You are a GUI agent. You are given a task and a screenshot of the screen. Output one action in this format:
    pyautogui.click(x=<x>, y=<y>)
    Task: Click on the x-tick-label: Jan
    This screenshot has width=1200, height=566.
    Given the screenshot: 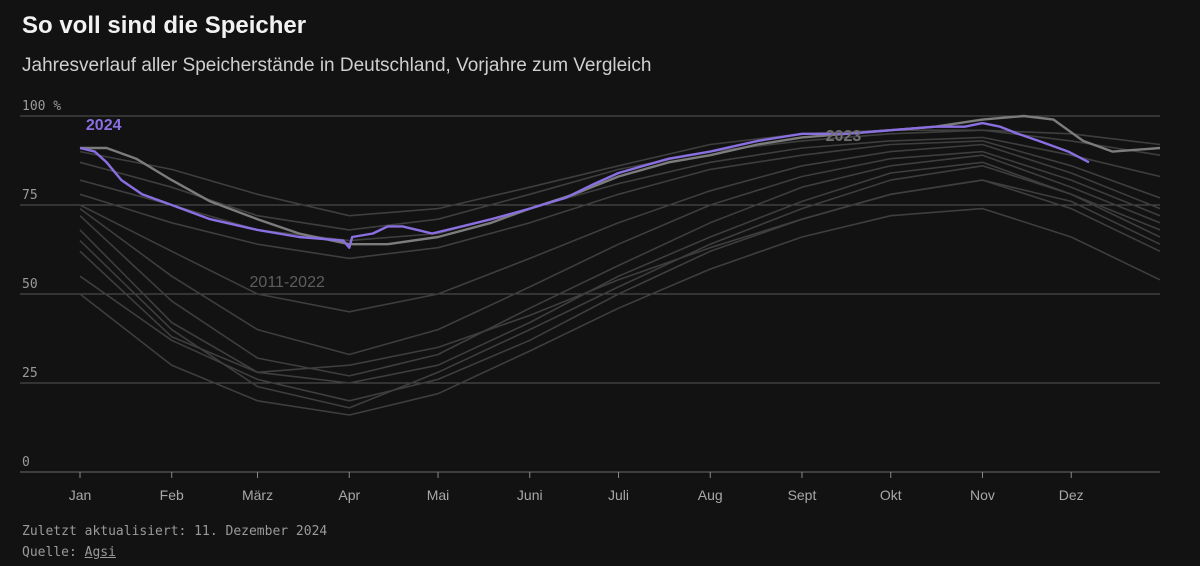 What is the action you would take?
    pyautogui.click(x=80, y=495)
    